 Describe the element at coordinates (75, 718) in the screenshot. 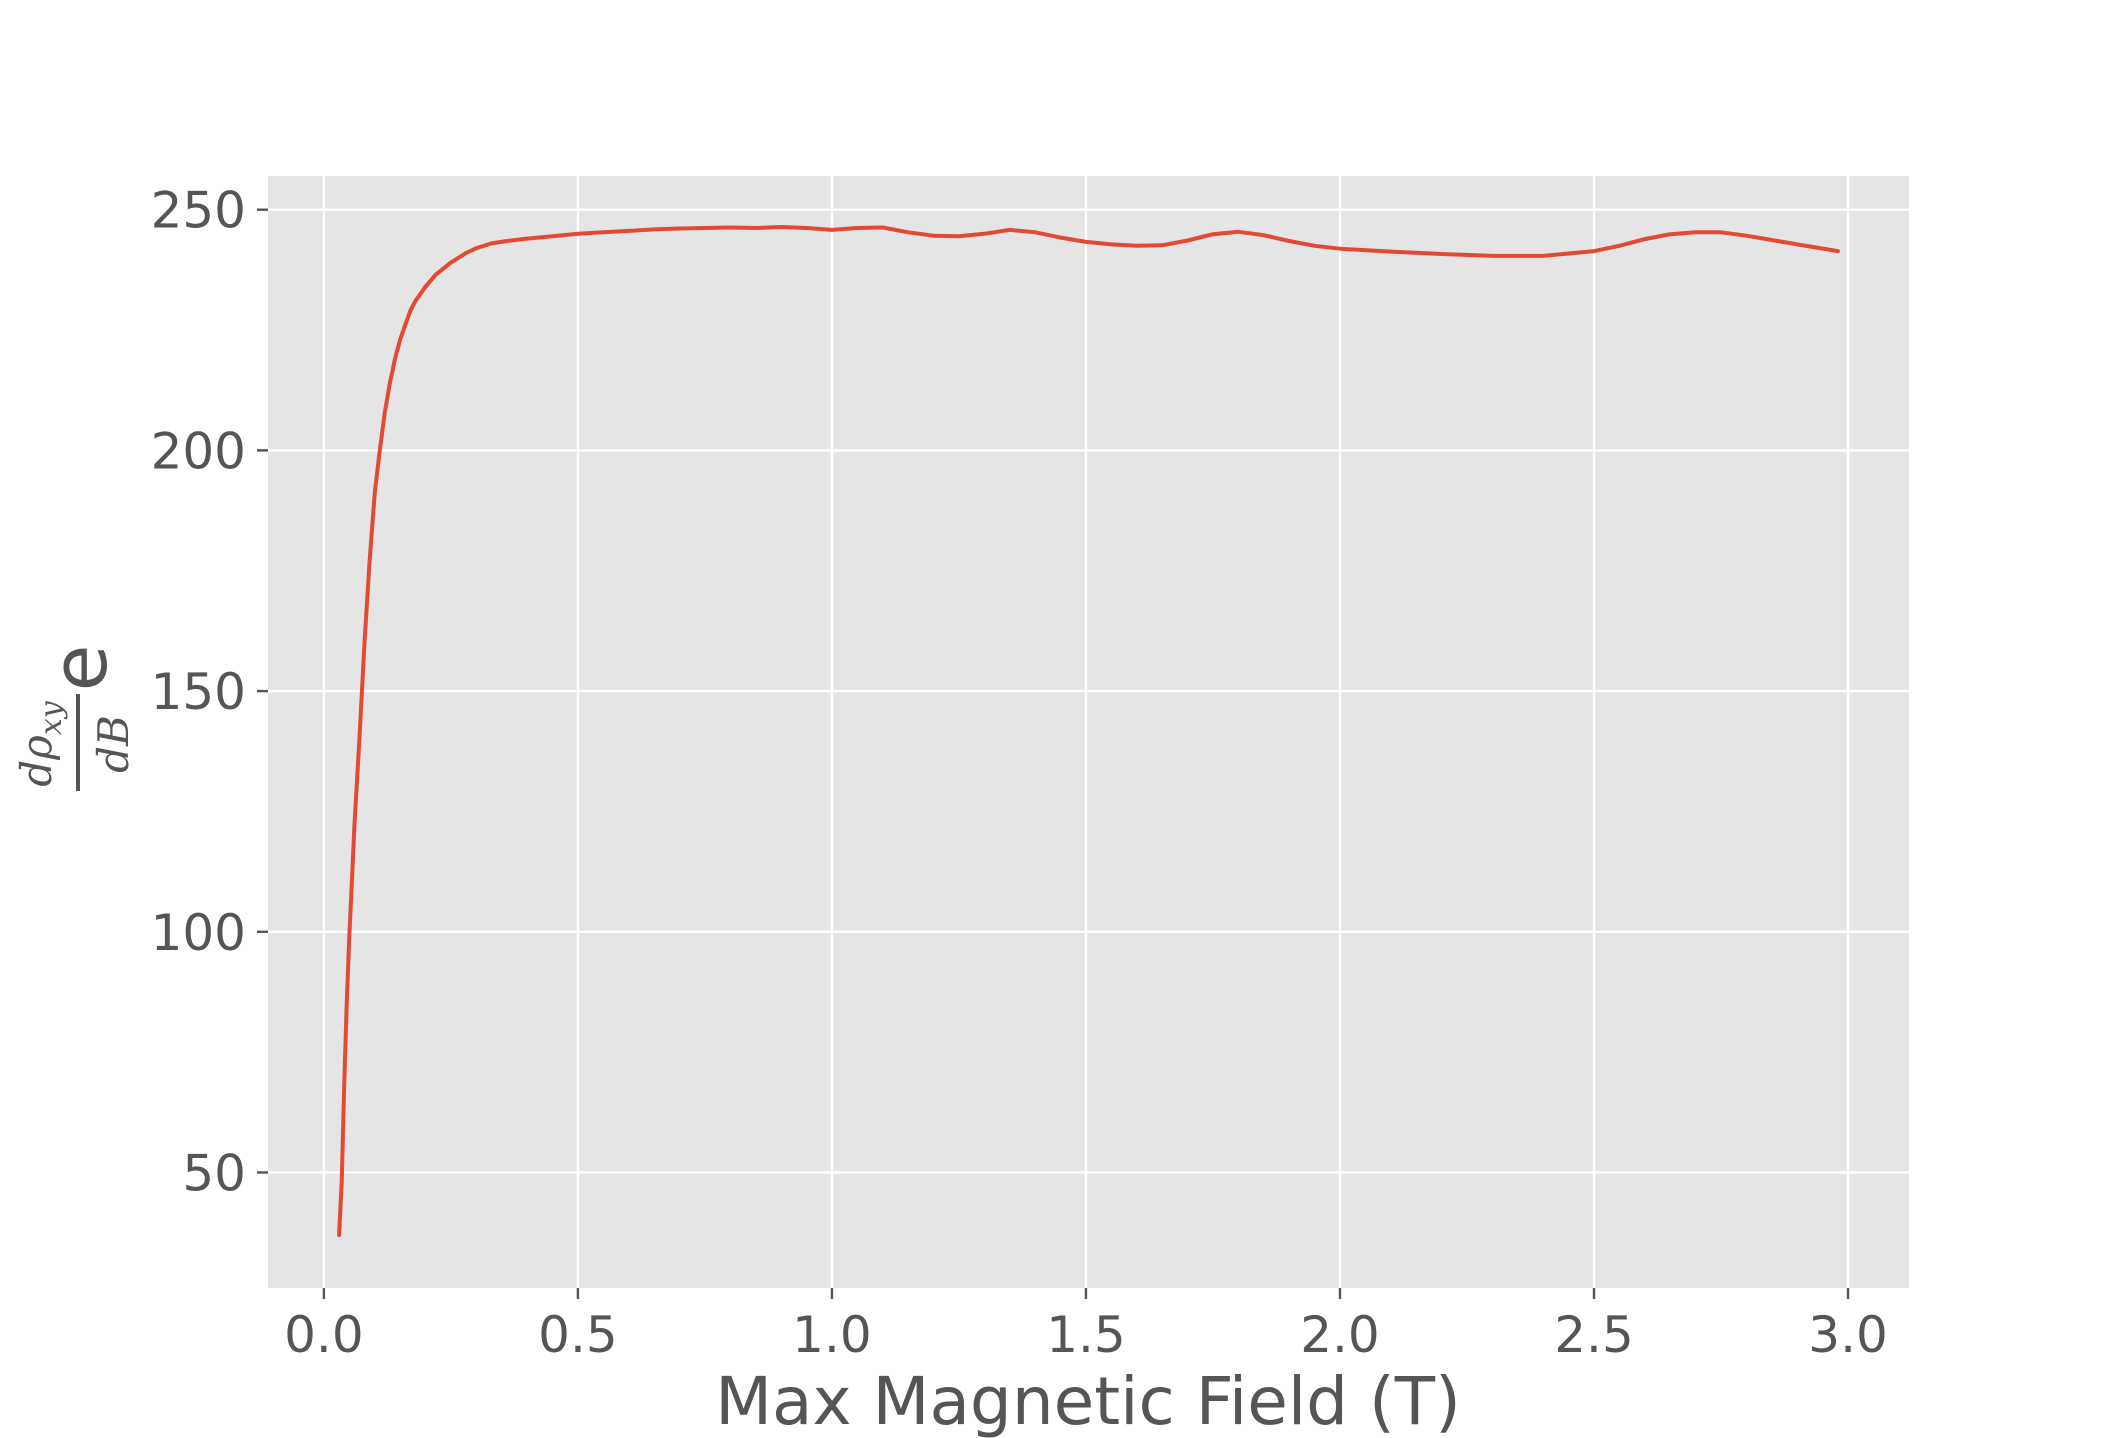

I see `y-axis-label: dρxy dB e` at that location.